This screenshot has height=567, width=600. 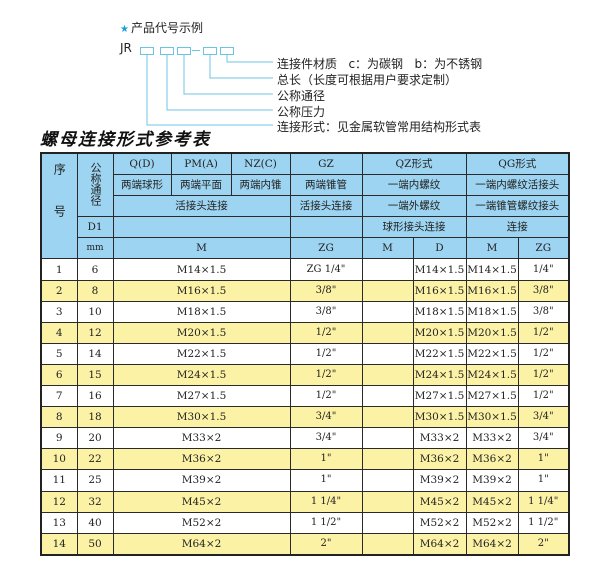 What do you see at coordinates (95, 396) in the screenshot?
I see `cell-d1: 16` at bounding box center [95, 396].